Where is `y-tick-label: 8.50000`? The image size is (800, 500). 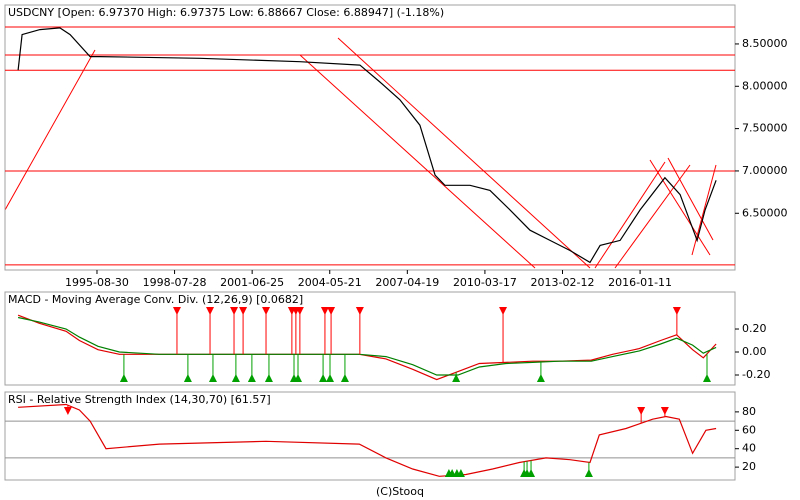
y-tick-label: 8.50000 is located at coordinates (765, 43).